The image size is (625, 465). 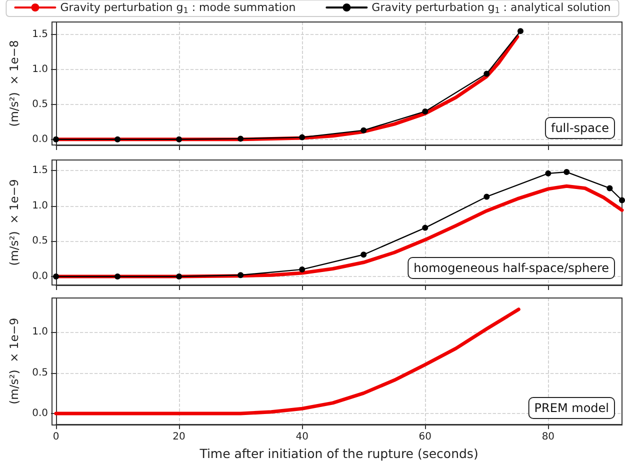 What do you see at coordinates (56, 437) in the screenshot?
I see `x-tick-label: 0` at bounding box center [56, 437].